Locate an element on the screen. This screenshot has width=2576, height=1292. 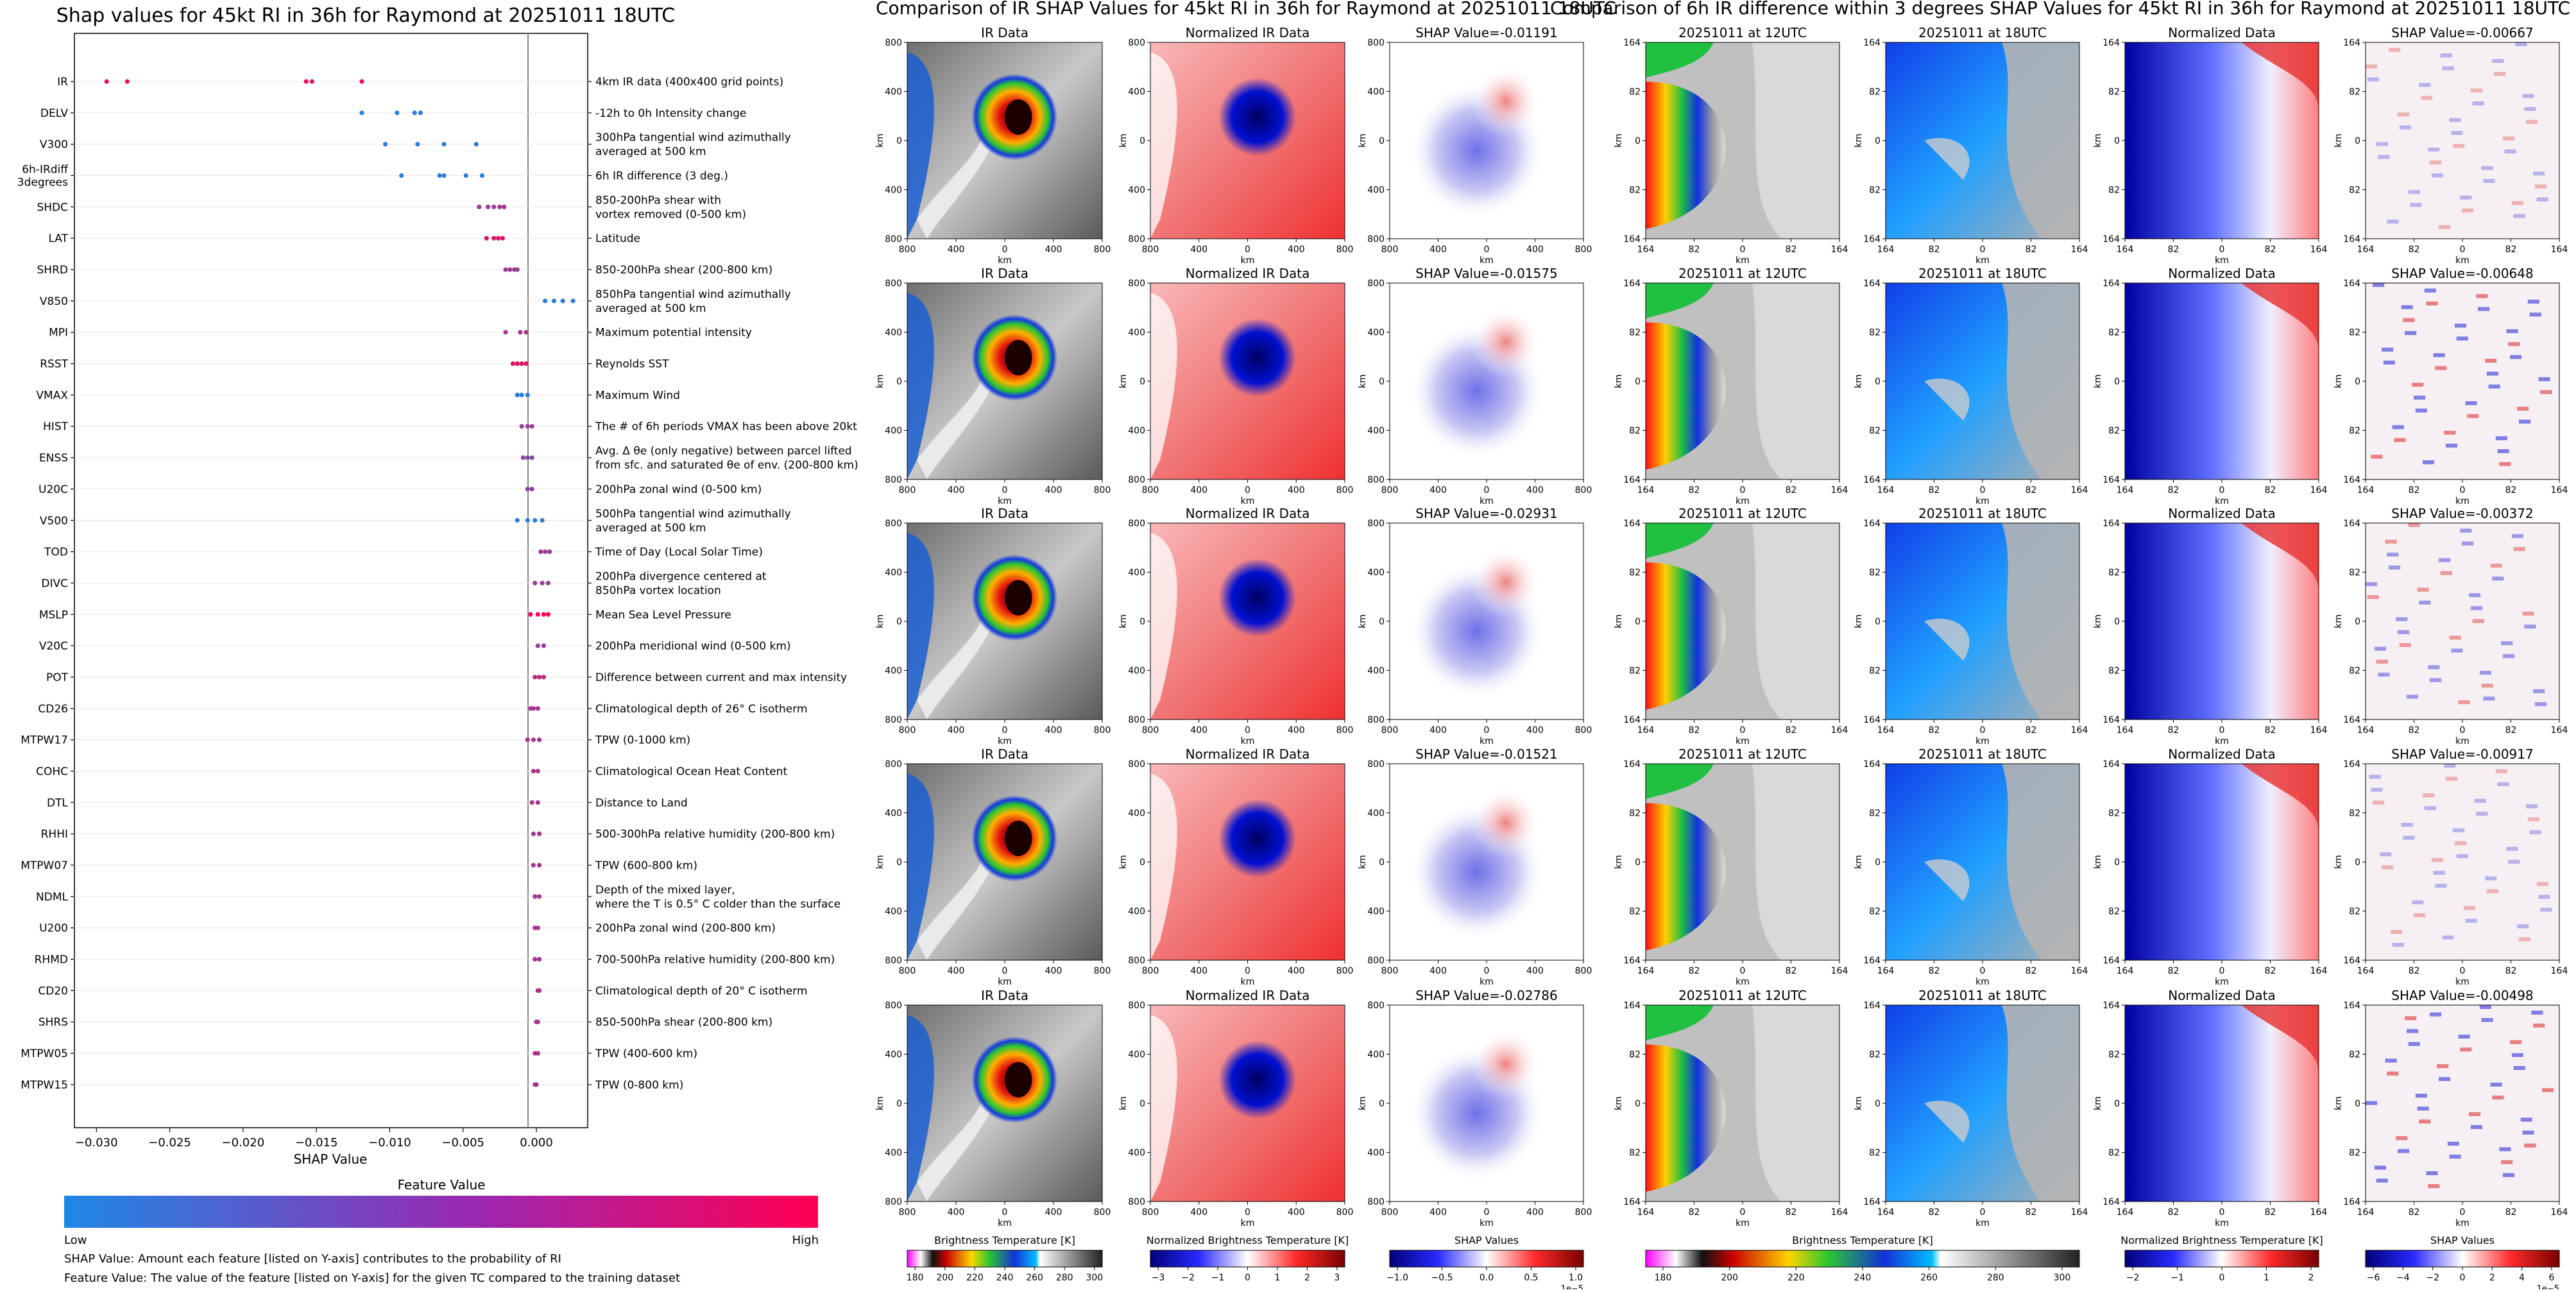
feature-description: TPW (600-800 km) is located at coordinates (646, 865).